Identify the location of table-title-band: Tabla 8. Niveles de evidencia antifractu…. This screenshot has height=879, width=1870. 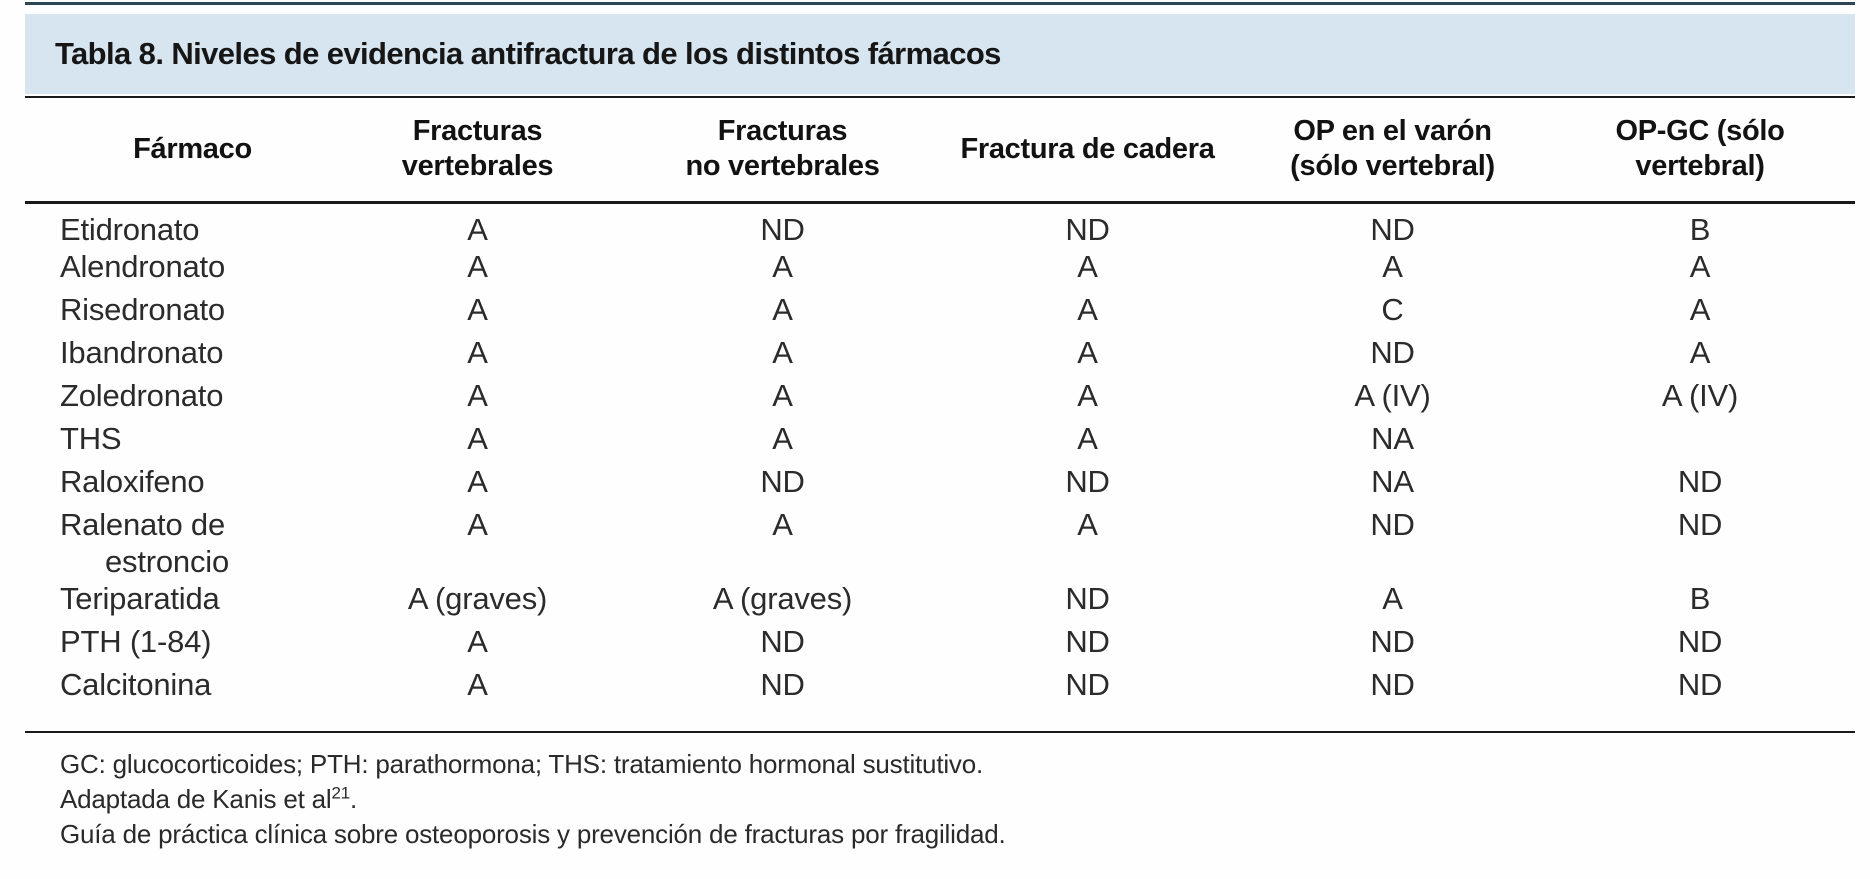
(940, 54).